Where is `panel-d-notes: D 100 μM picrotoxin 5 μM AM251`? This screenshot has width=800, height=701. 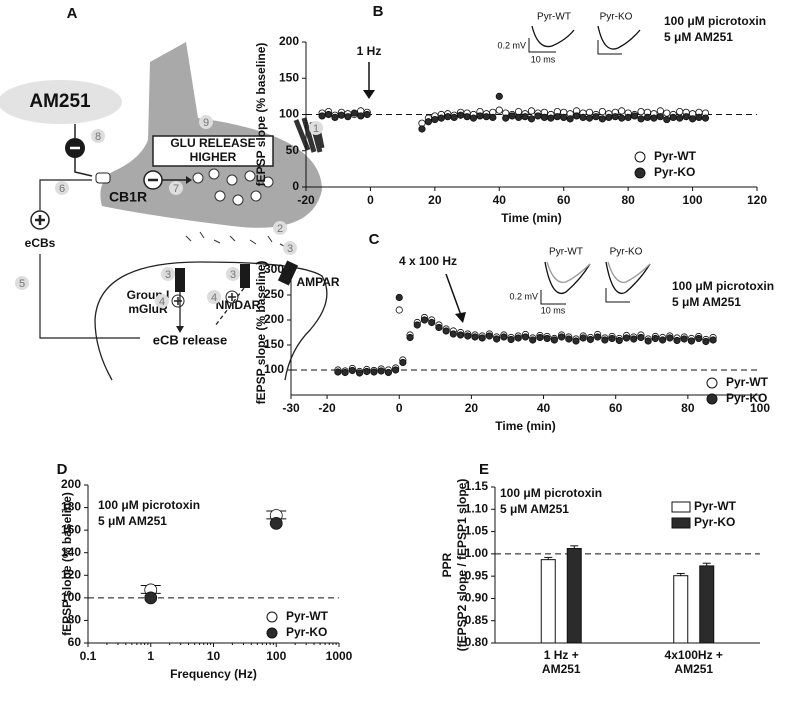 panel-d-notes: D 100 μM picrotoxin 5 μM AM251 is located at coordinates (128, 494).